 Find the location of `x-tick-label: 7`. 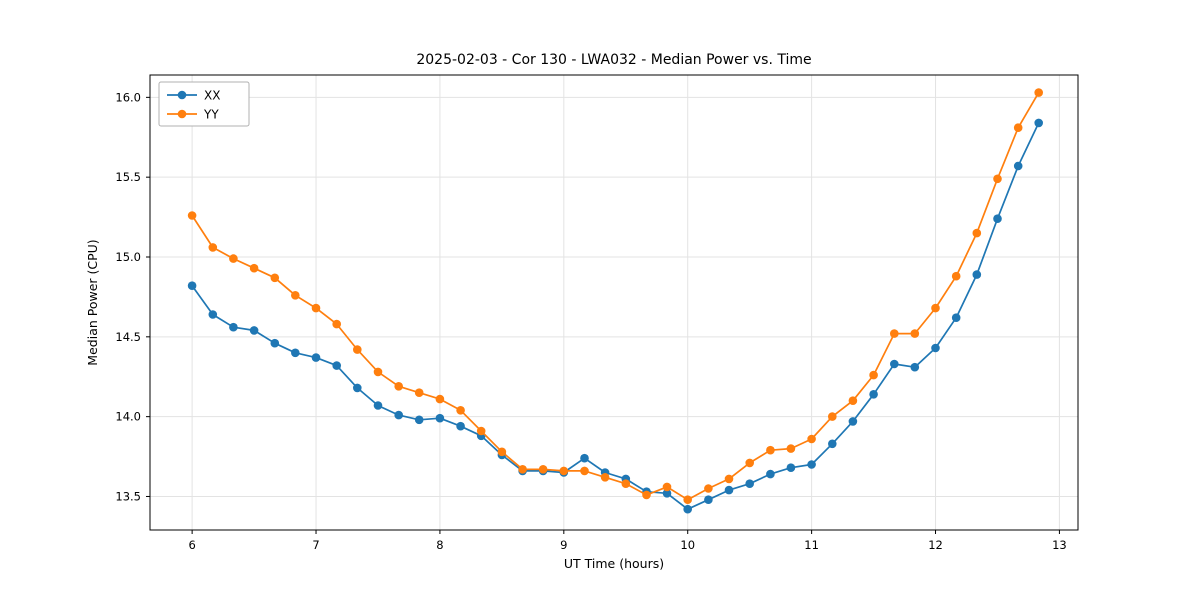

x-tick-label: 7 is located at coordinates (315, 545).